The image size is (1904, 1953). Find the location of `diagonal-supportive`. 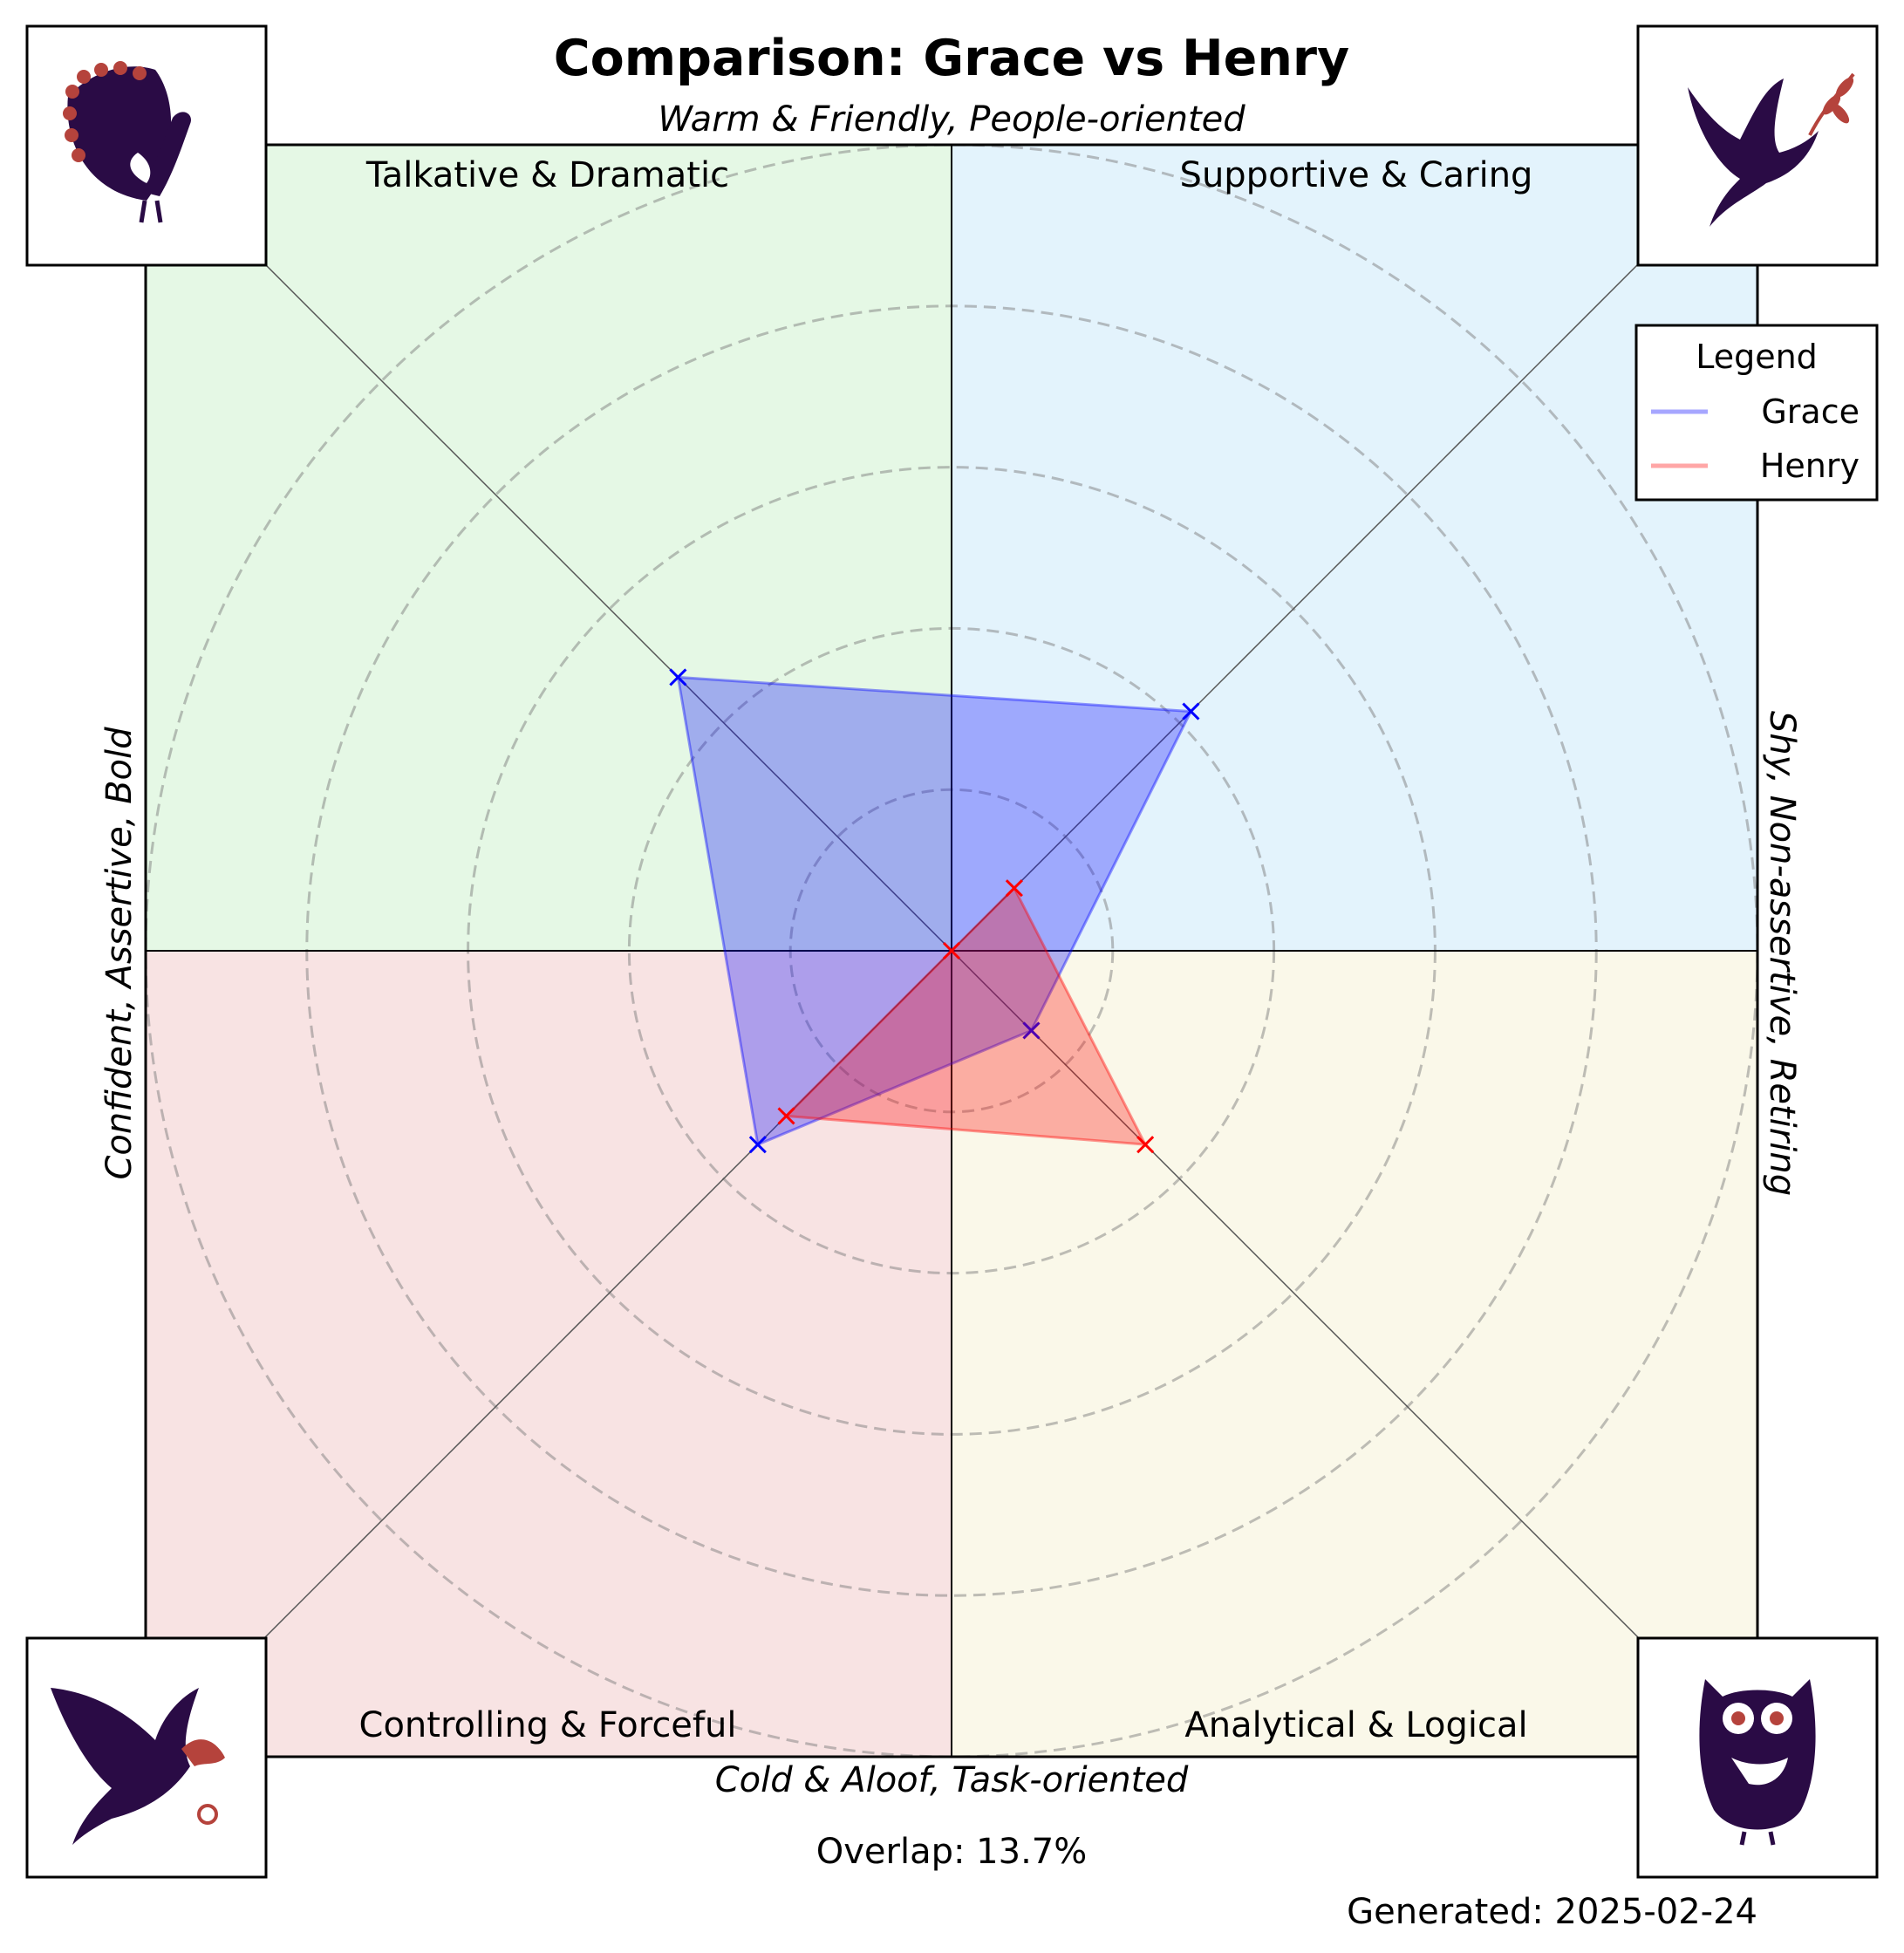

diagonal-supportive is located at coordinates (1298, 604).